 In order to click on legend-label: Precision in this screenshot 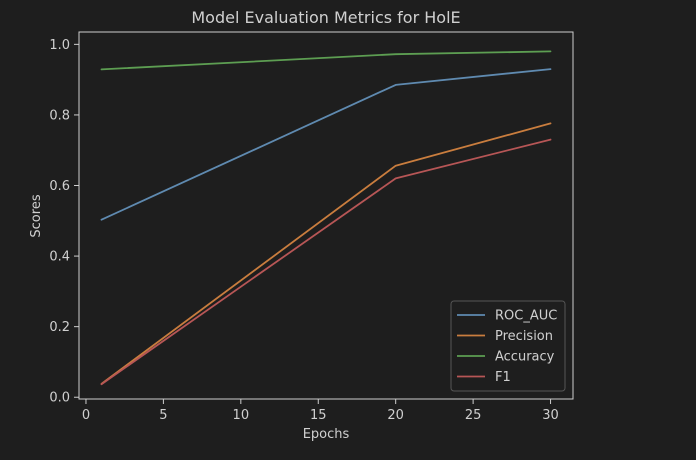, I will do `click(524, 336)`.